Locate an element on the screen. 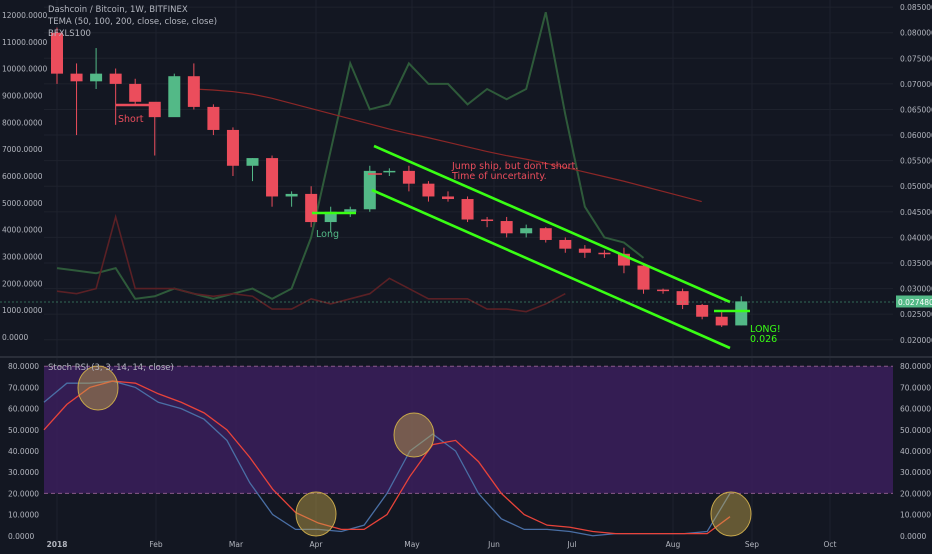 The image size is (932, 554). time-axis-tick: Feb is located at coordinates (156, 544).